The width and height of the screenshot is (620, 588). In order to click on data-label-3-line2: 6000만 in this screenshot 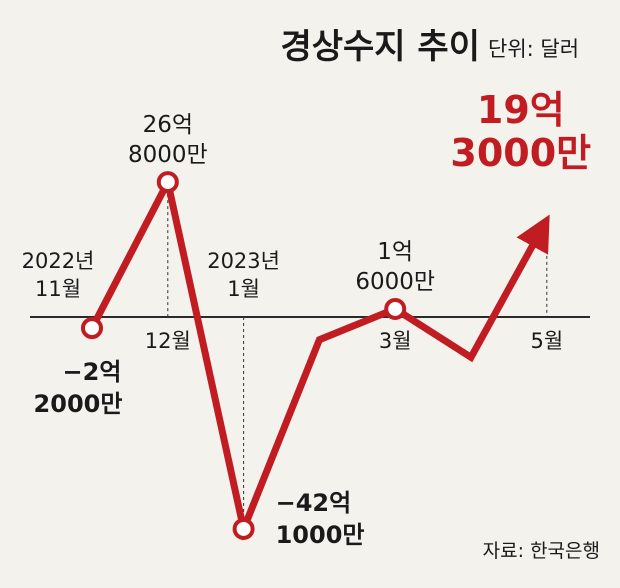, I will do `click(395, 282)`.